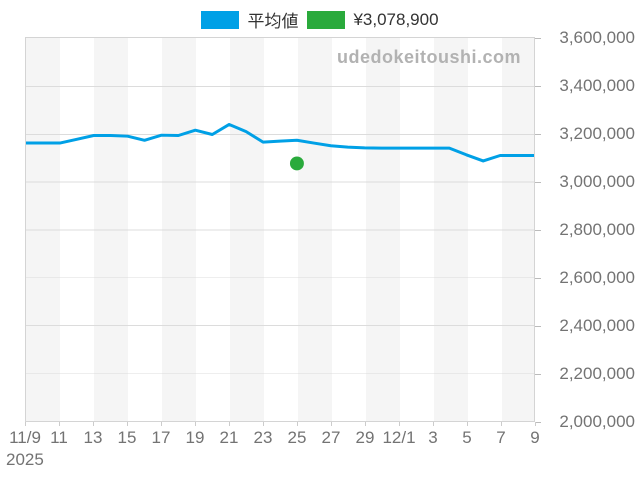 This screenshot has width=640, height=480. I want to click on chart-legend: 平均値 ¥3,078,900, so click(320, 19).